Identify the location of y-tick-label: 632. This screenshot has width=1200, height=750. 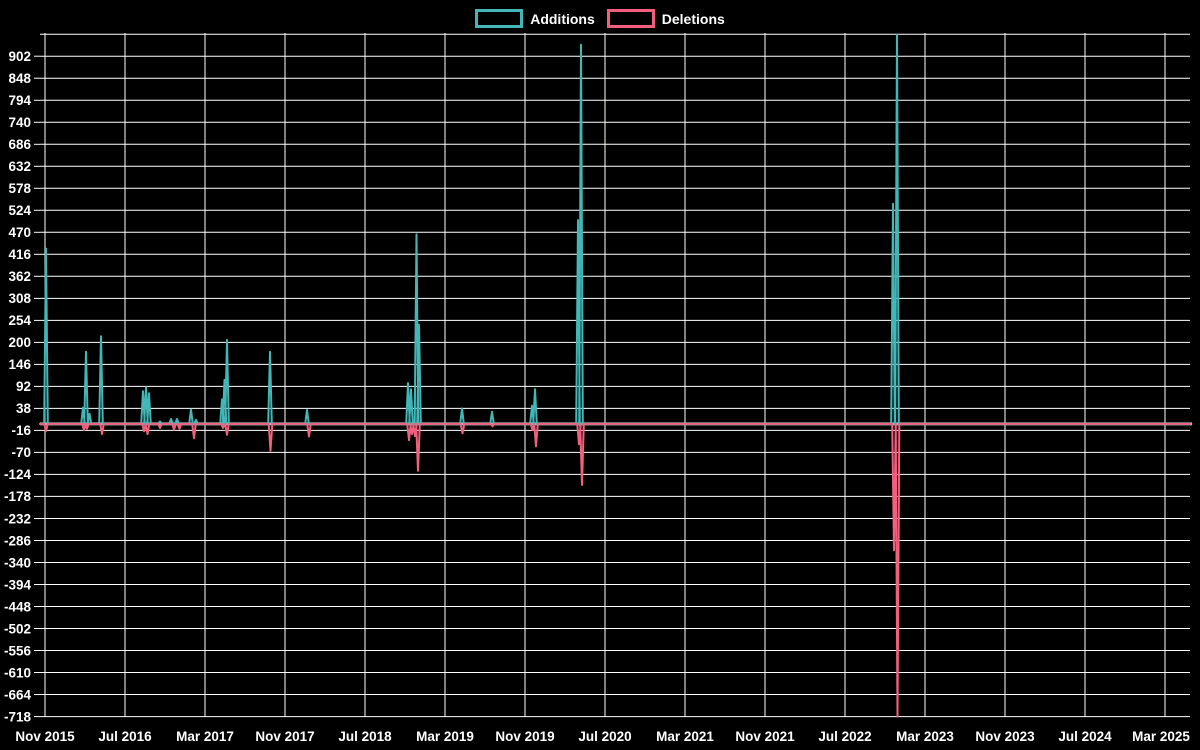
(19, 166).